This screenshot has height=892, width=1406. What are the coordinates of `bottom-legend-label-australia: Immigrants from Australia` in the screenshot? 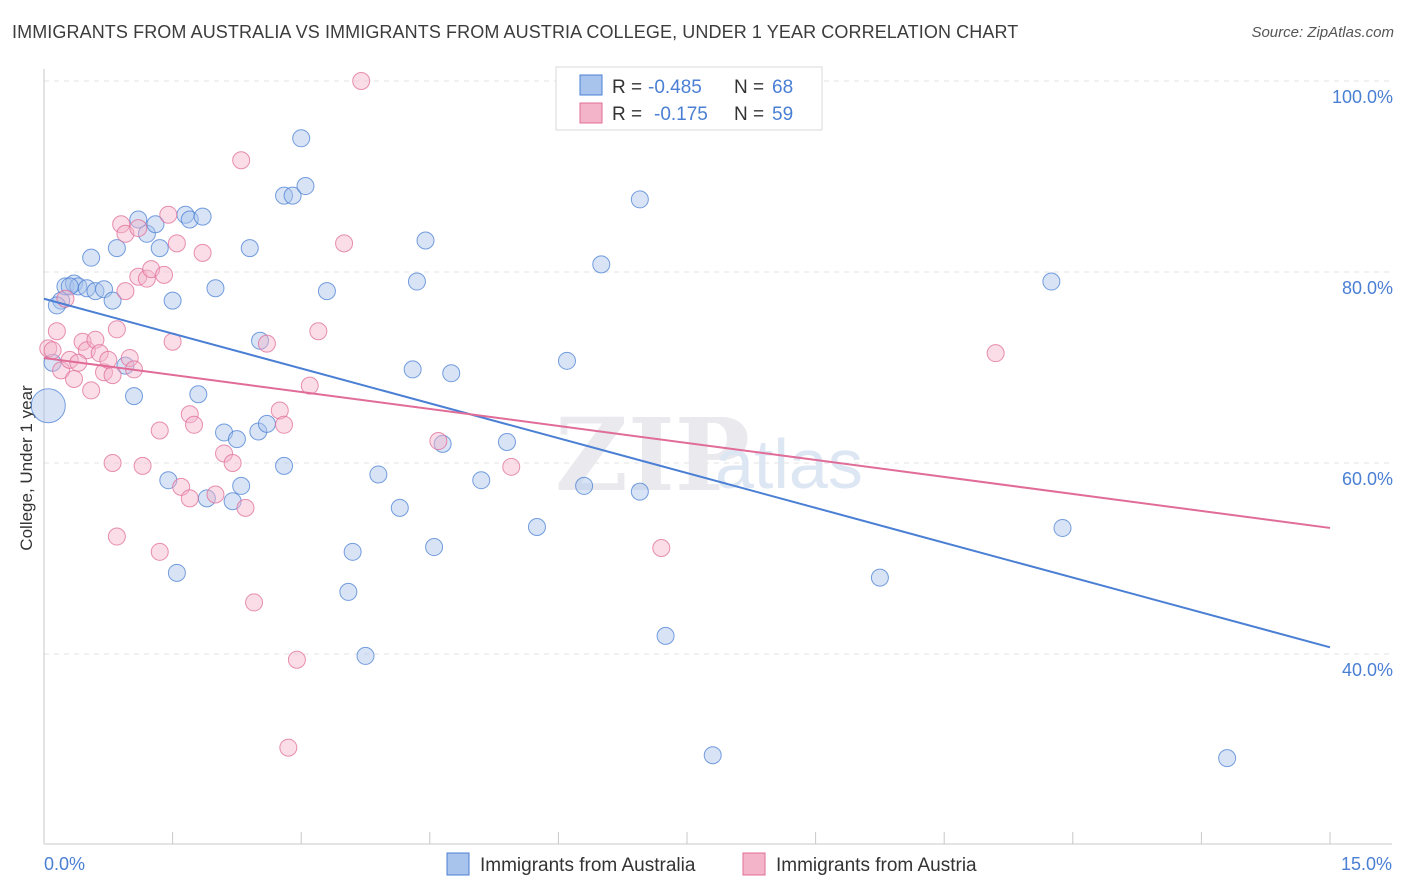 It's located at (588, 865).